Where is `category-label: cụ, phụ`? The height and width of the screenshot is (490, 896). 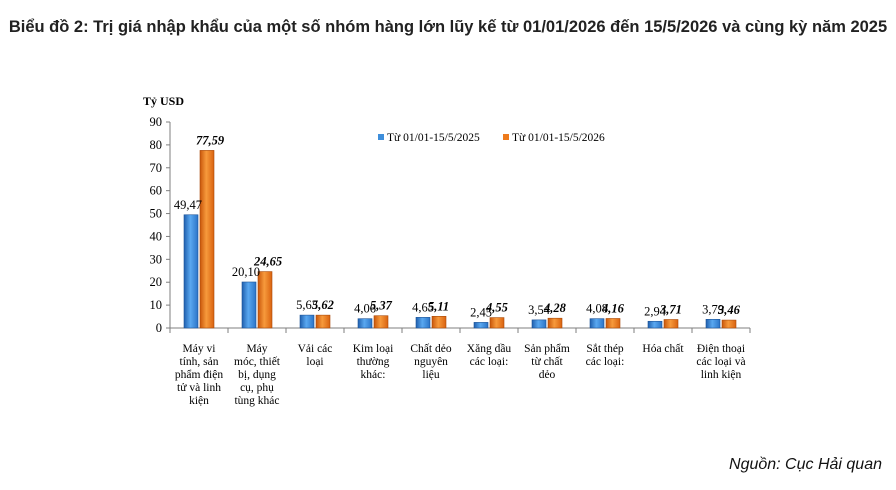 category-label: cụ, phụ is located at coordinates (257, 388).